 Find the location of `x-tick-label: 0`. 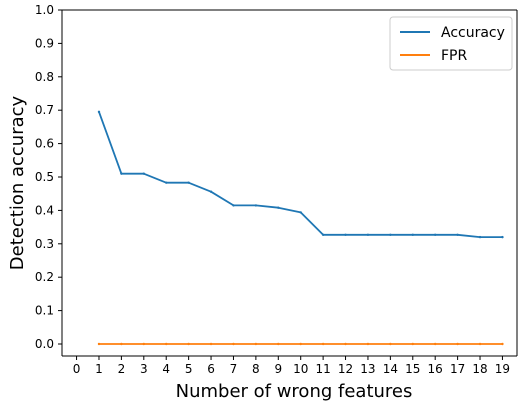

x-tick-label: 0 is located at coordinates (77, 369).